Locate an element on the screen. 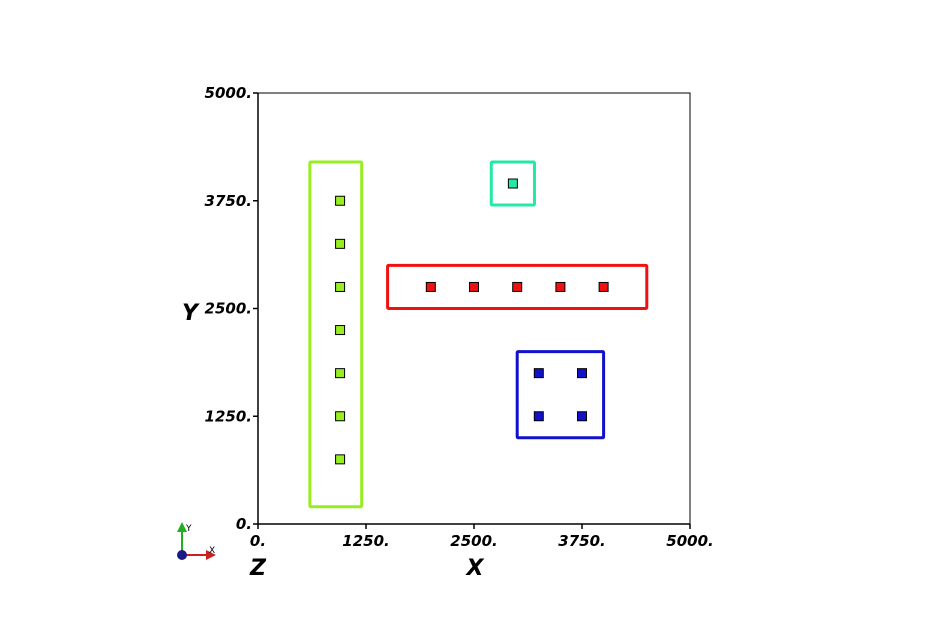 The height and width of the screenshot is (617, 948). z-axis-title: Z is located at coordinates (258, 568).